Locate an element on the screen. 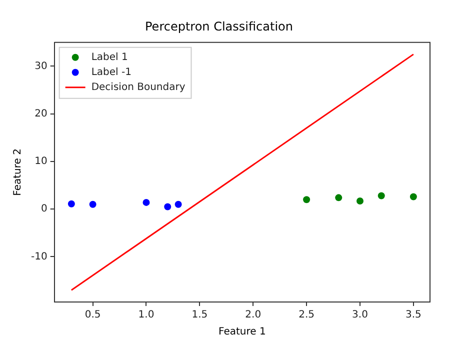  x-tick-label: 3.5 is located at coordinates (413, 315).